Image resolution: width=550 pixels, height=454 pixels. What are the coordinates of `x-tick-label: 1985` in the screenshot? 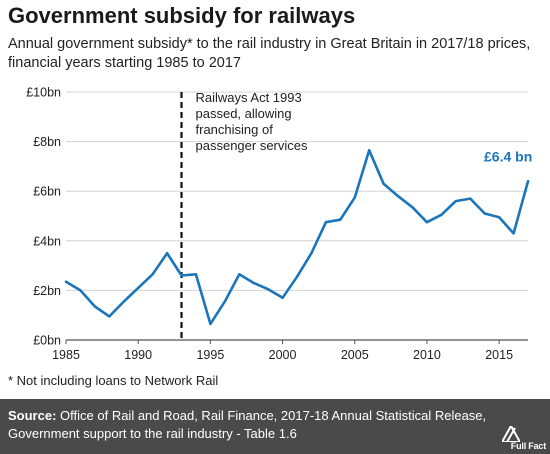 It's located at (66, 355).